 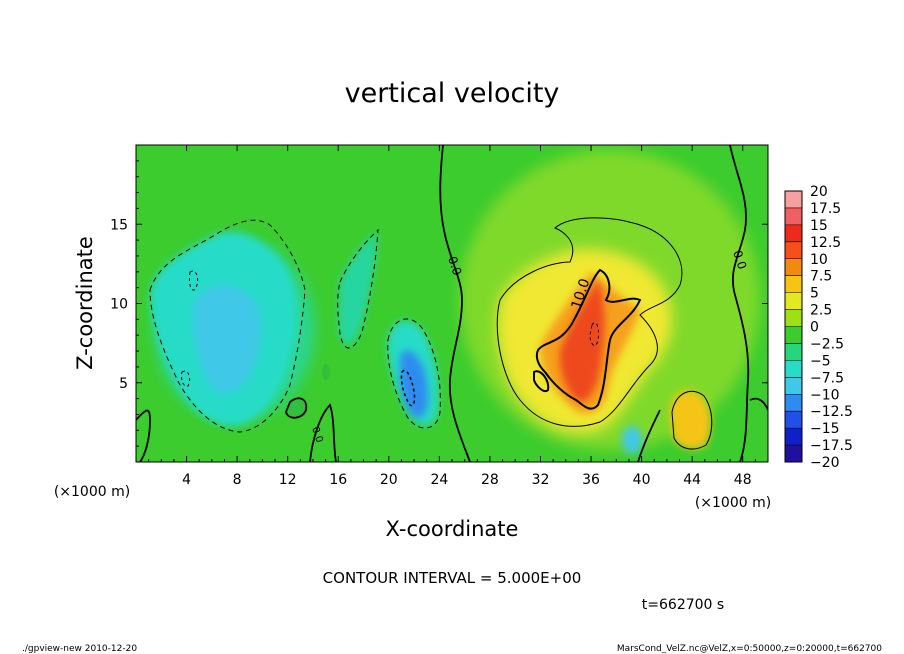 I want to click on footer-left: ./gpview-new 2010-12-20, so click(x=79, y=649).